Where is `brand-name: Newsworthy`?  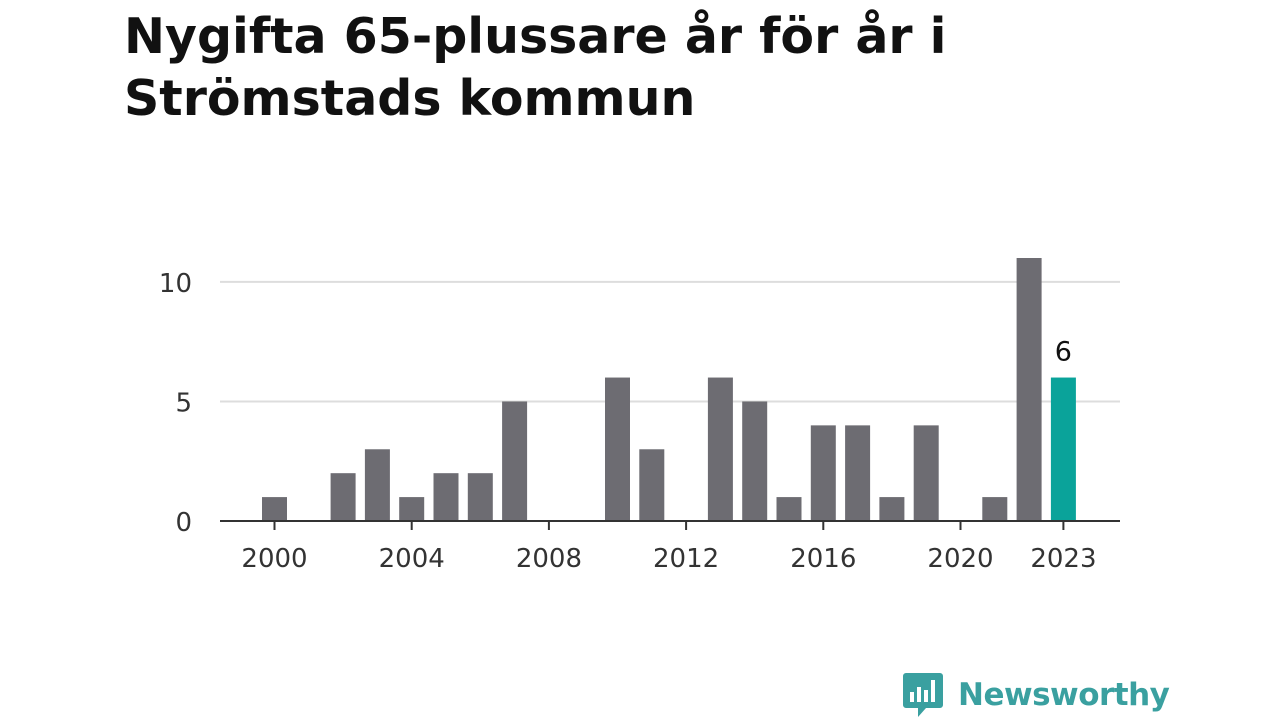 brand-name: Newsworthy is located at coordinates (1064, 695).